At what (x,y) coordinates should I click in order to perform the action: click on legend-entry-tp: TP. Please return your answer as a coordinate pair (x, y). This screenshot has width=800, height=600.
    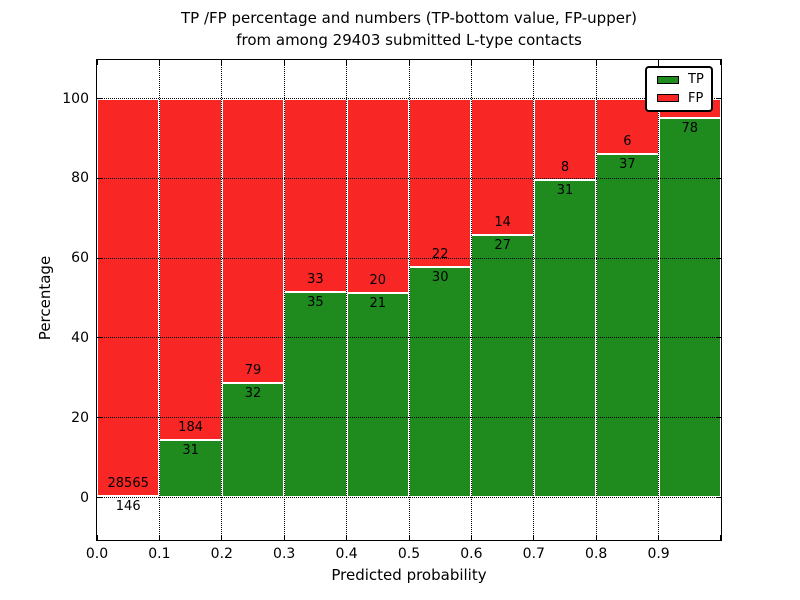
    Looking at the image, I should click on (684, 79).